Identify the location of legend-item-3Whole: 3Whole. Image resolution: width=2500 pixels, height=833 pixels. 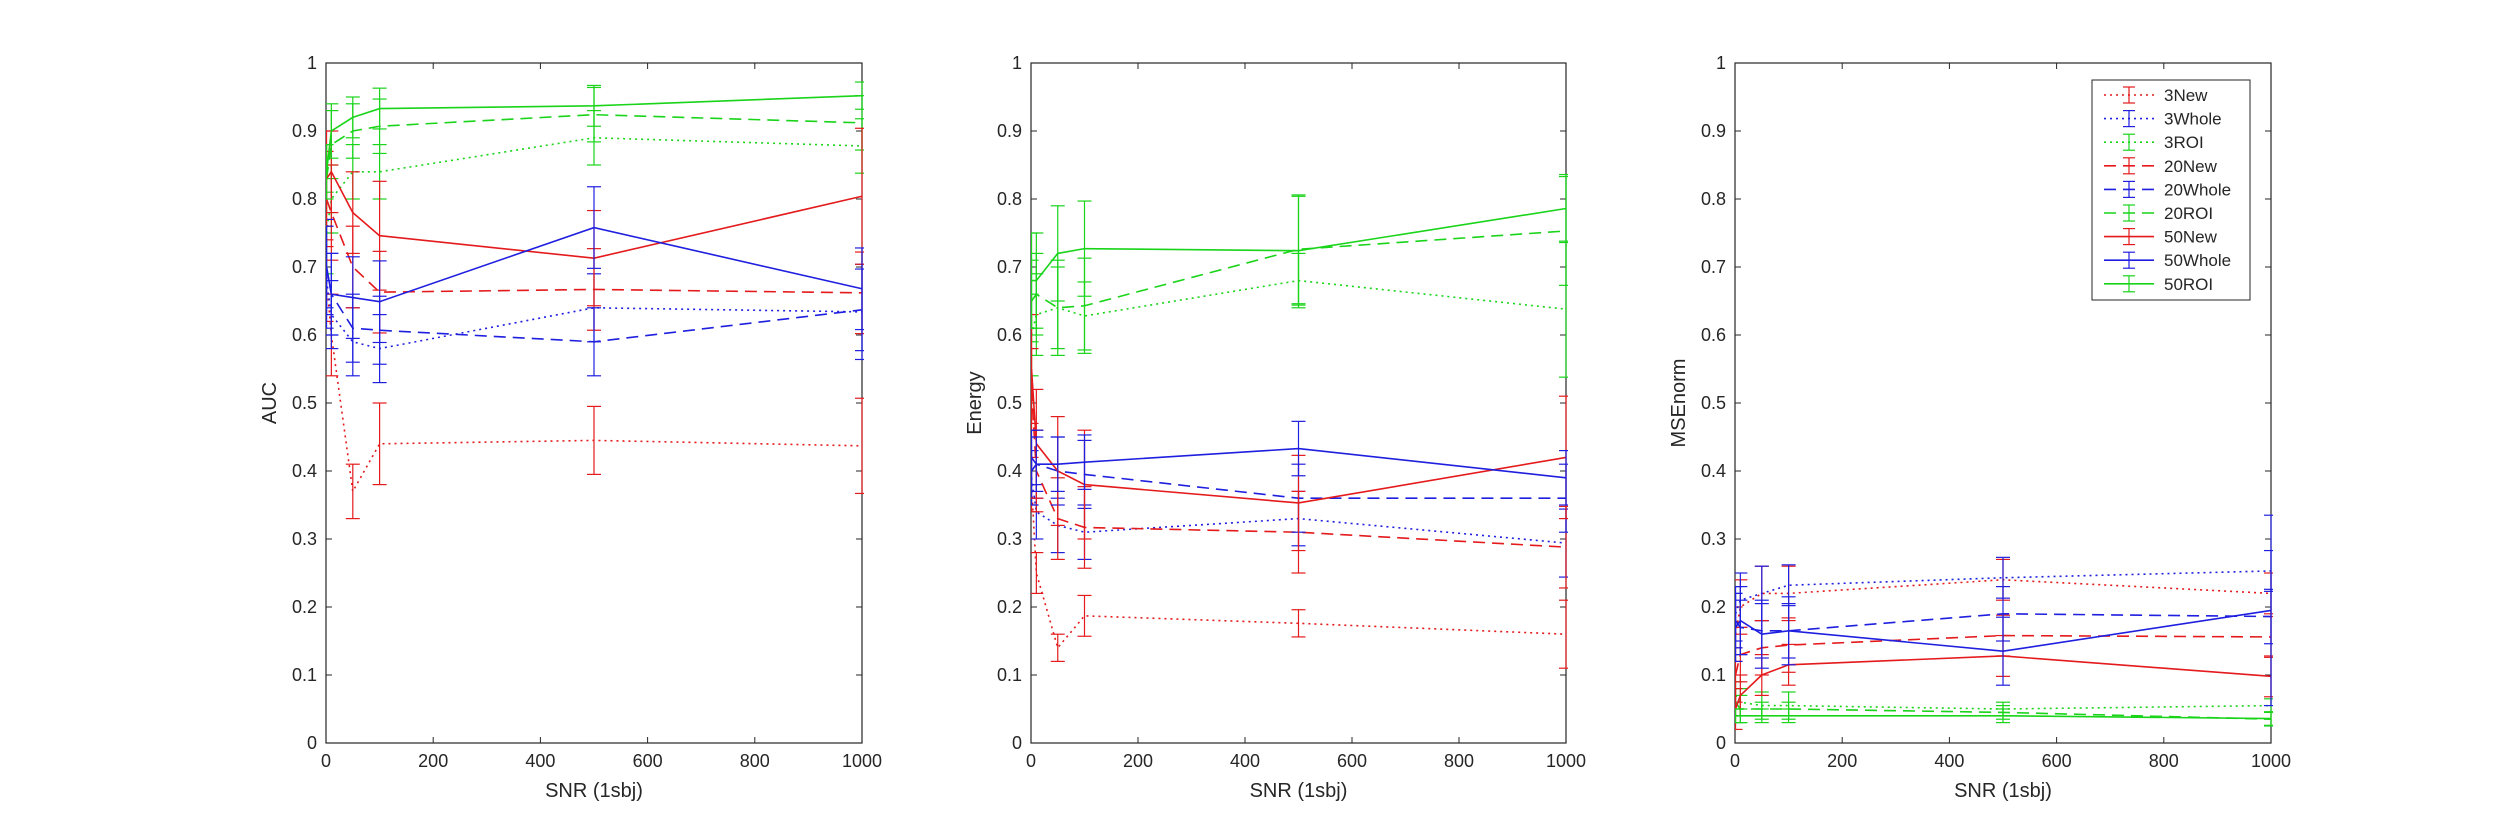
(2163, 119).